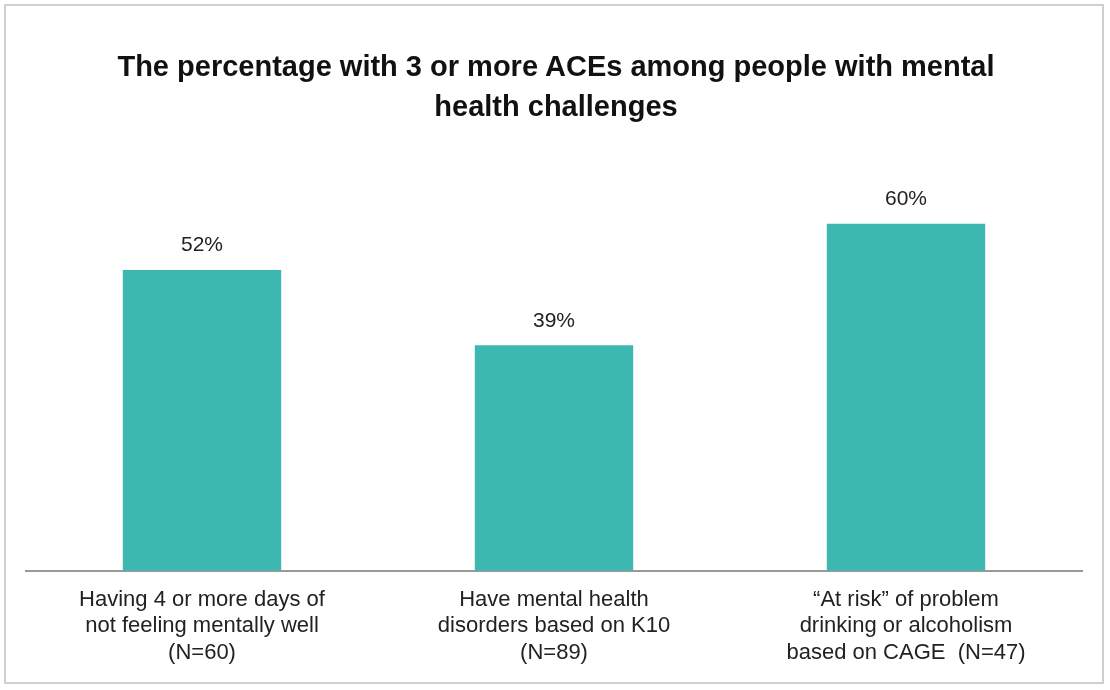 The width and height of the screenshot is (1110, 690). I want to click on data-label: 60%, so click(906, 198).